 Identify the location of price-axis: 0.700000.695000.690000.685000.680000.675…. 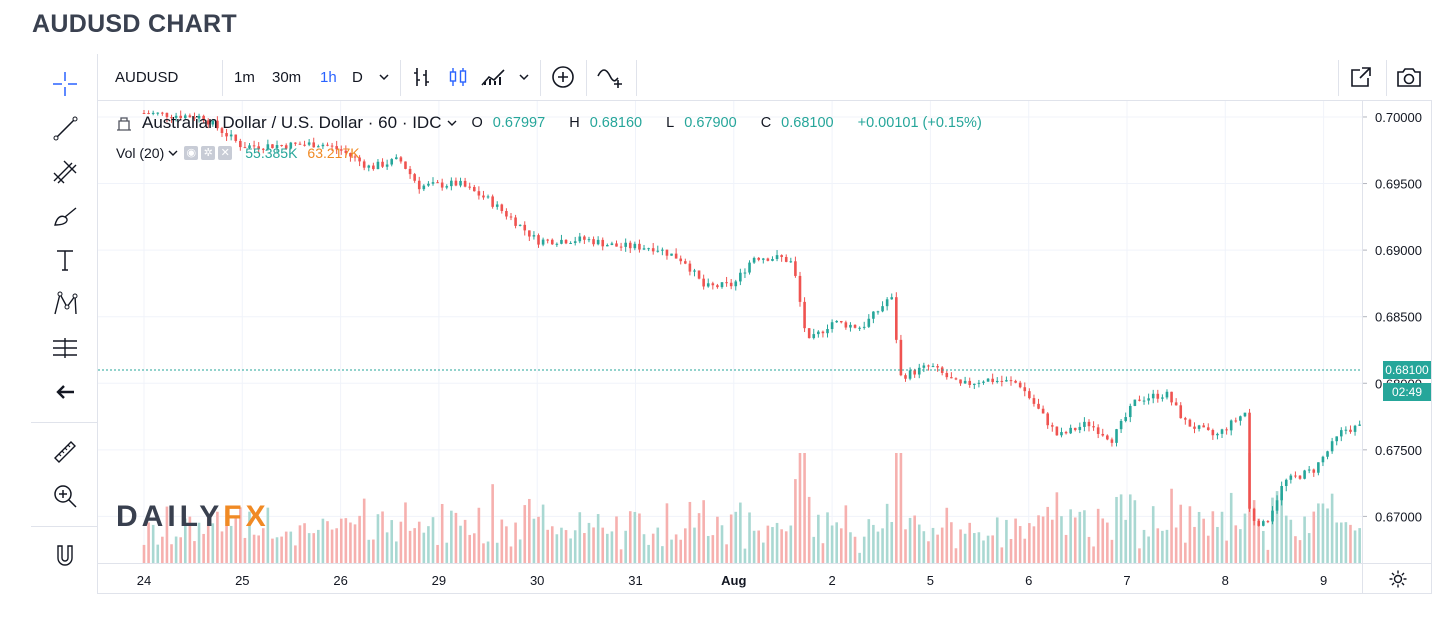
(1397, 332).